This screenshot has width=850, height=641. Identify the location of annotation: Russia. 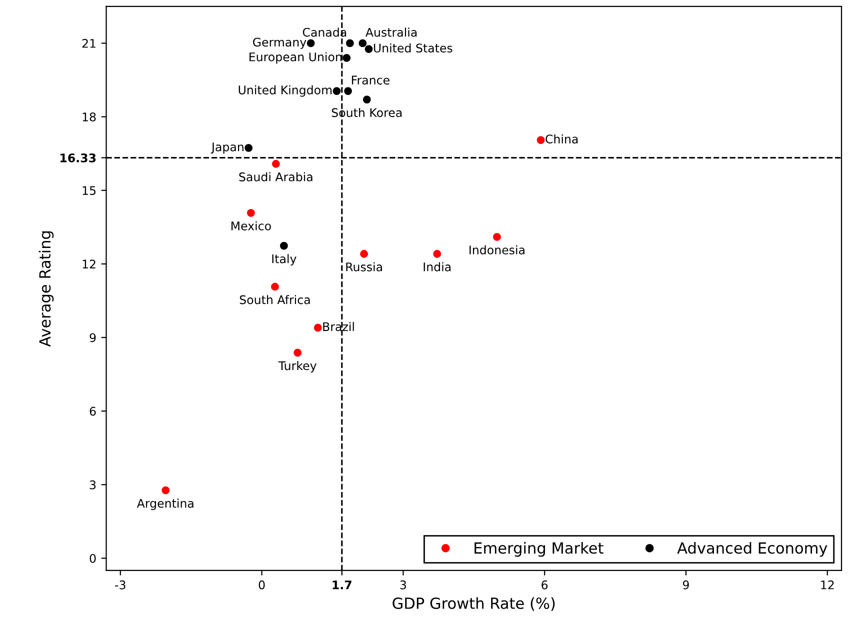
(364, 267).